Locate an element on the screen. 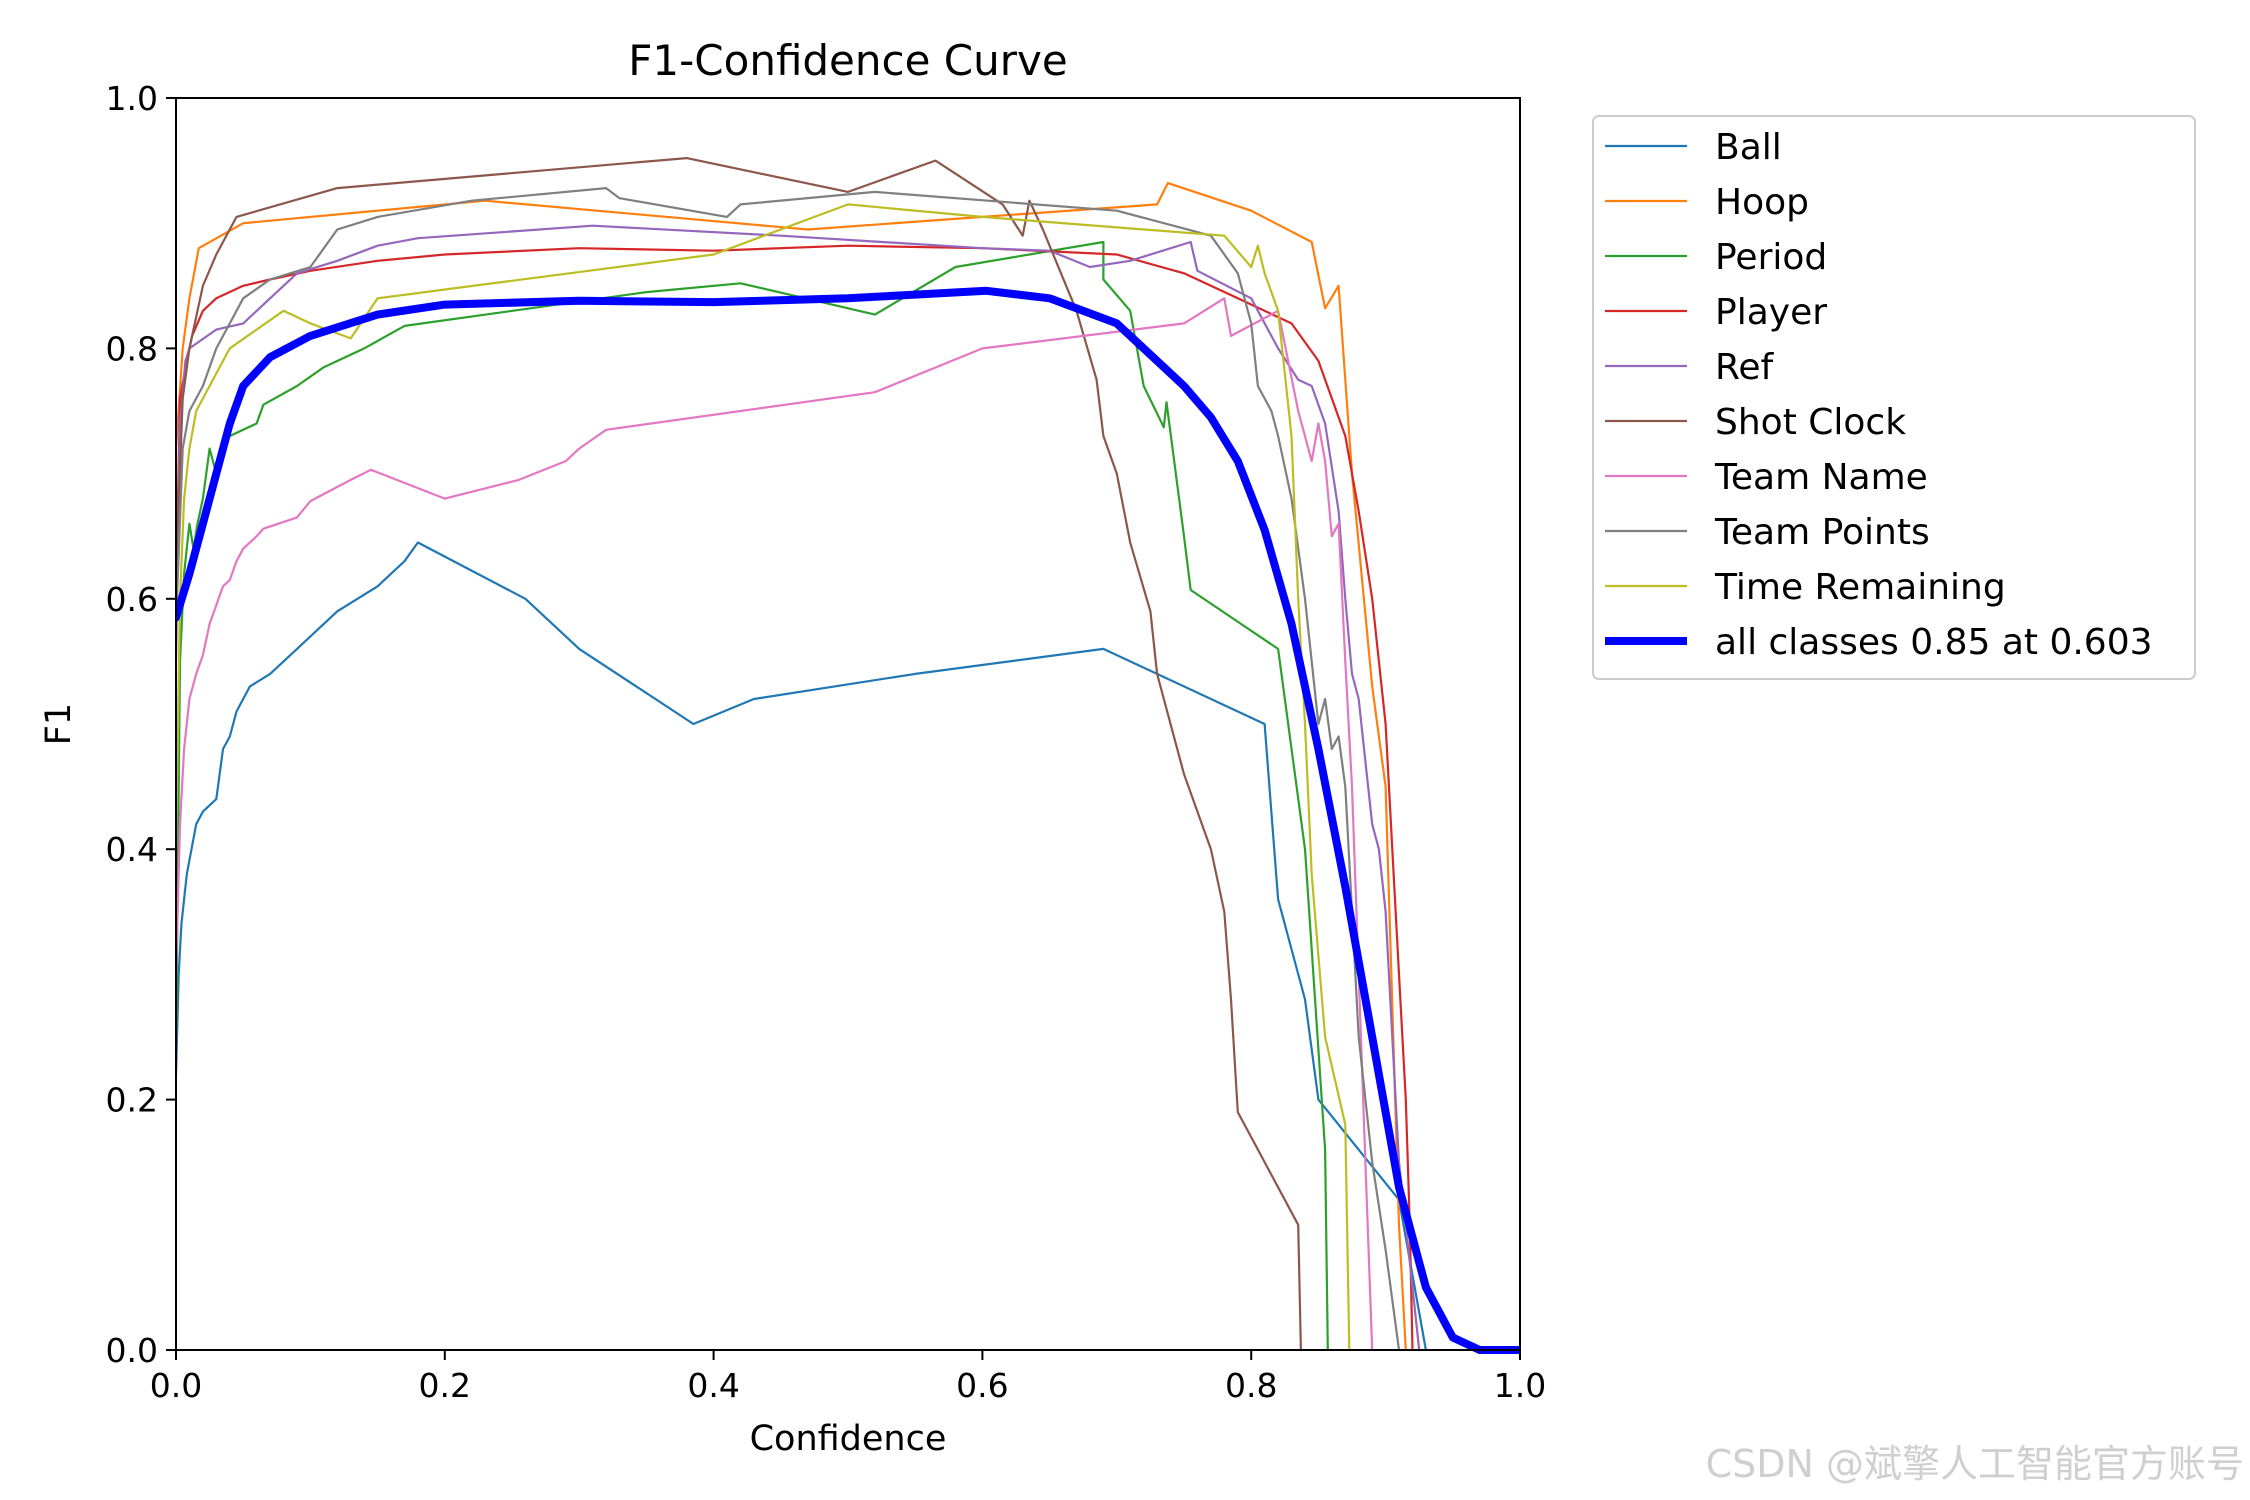 This screenshot has height=1500, width=2250. x-axis: 0.0 0.2 0.4 0.6 0.8 1.0 is located at coordinates (848, 1377).